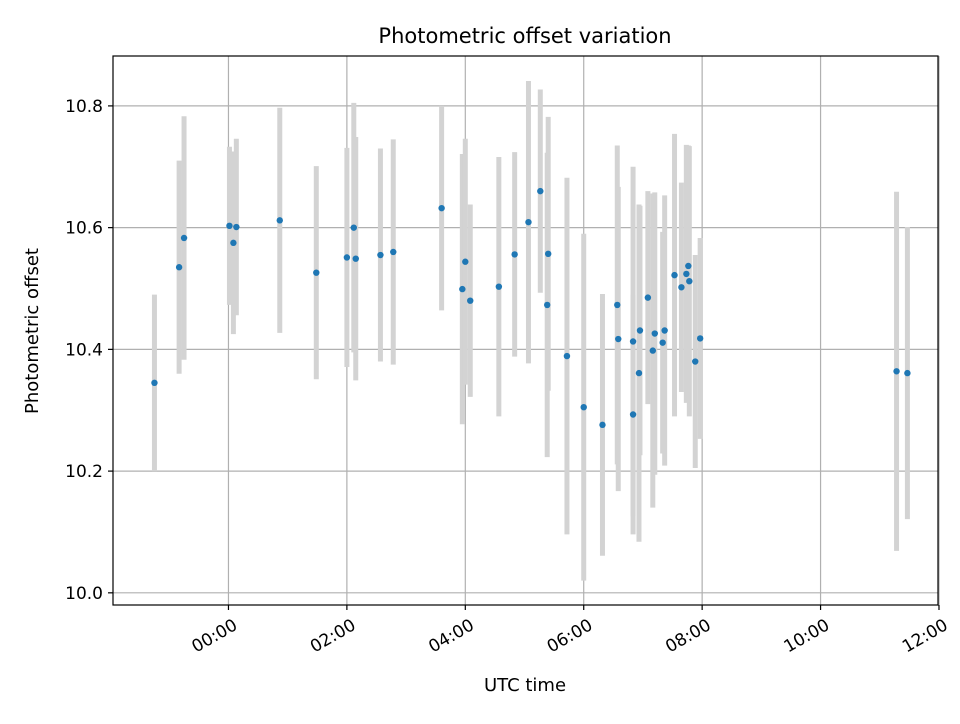 The height and width of the screenshot is (724, 960). What do you see at coordinates (84, 350) in the screenshot?
I see `y-tick-label: 10.4` at bounding box center [84, 350].